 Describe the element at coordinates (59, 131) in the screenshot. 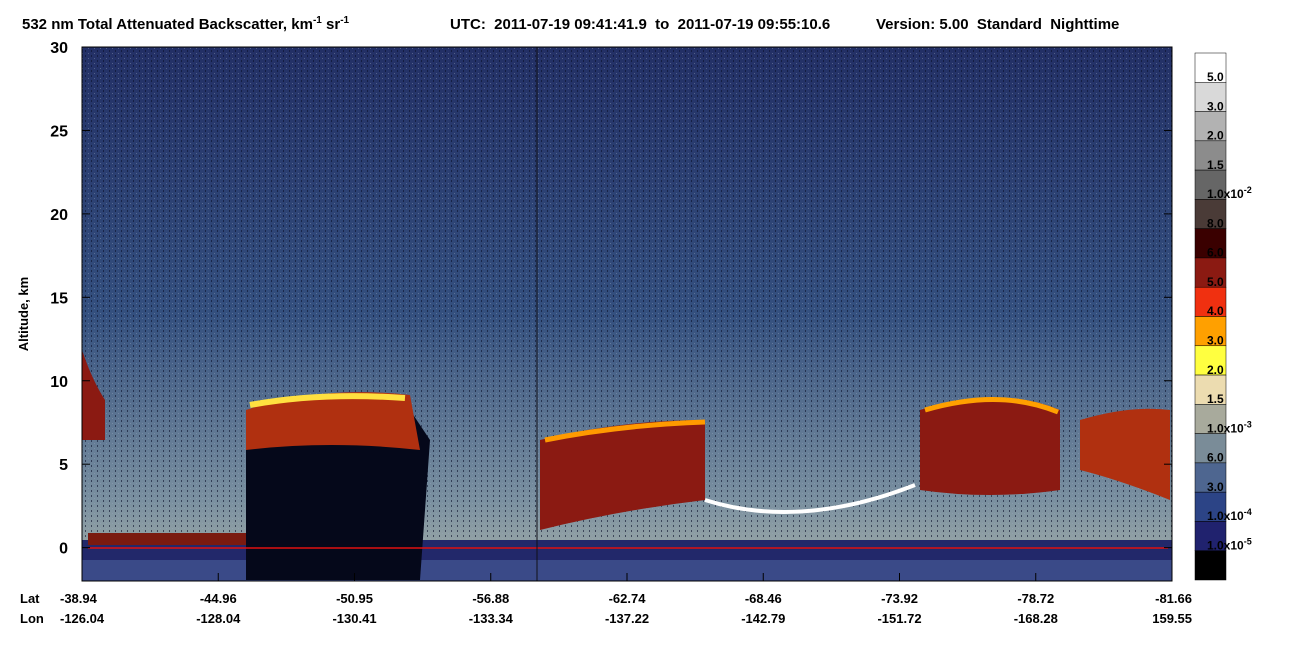

I see `y-tick-label: 25` at that location.